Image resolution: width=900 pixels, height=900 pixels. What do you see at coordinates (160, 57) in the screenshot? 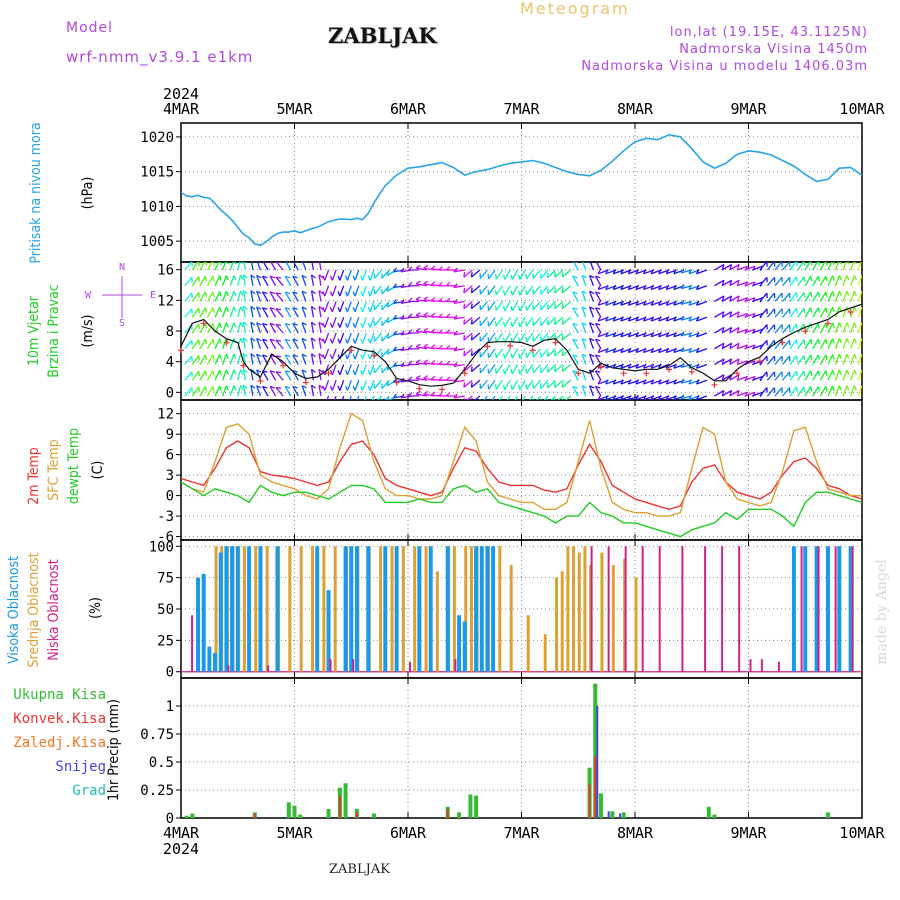
I see `model-name: wrf-nmm_v3.9.1 e1km` at bounding box center [160, 57].